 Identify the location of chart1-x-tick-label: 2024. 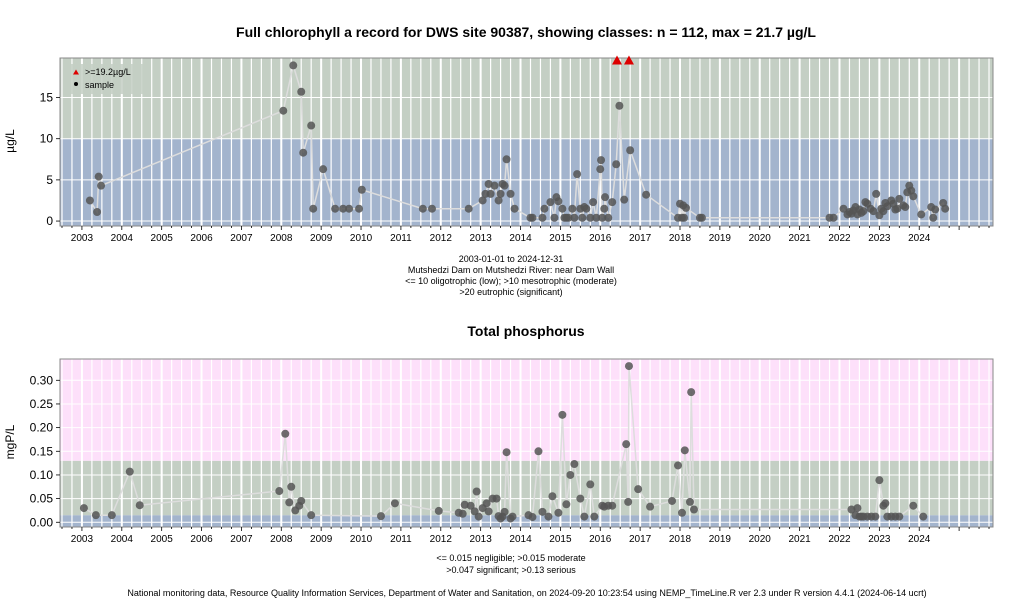
(919, 238).